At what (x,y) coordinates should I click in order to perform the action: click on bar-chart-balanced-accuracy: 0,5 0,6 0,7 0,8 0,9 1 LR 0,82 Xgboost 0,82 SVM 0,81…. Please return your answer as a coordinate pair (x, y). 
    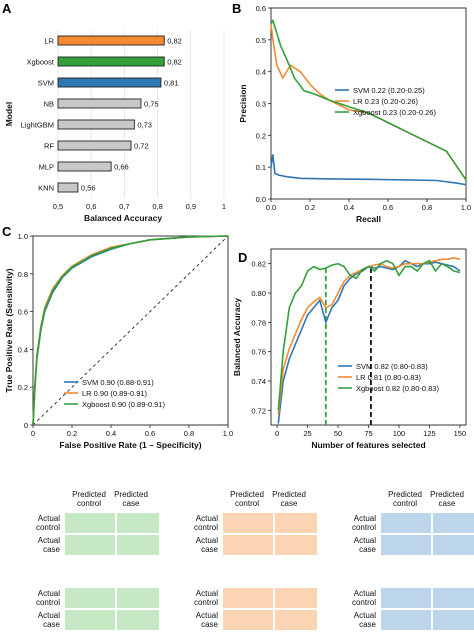
    Looking at the image, I should click on (115, 126).